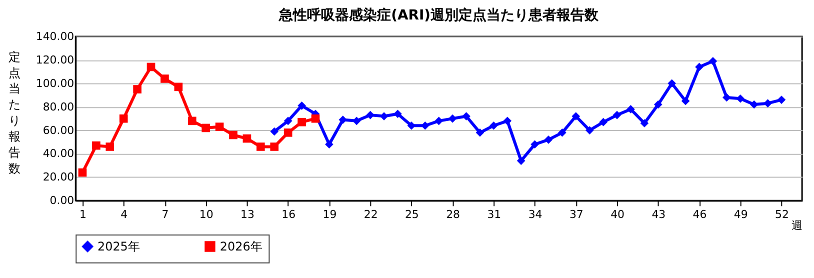 Image resolution: width=814 pixels, height=278 pixels. I want to click on y-axis-title: 定点当たり報告数, so click(14, 113).